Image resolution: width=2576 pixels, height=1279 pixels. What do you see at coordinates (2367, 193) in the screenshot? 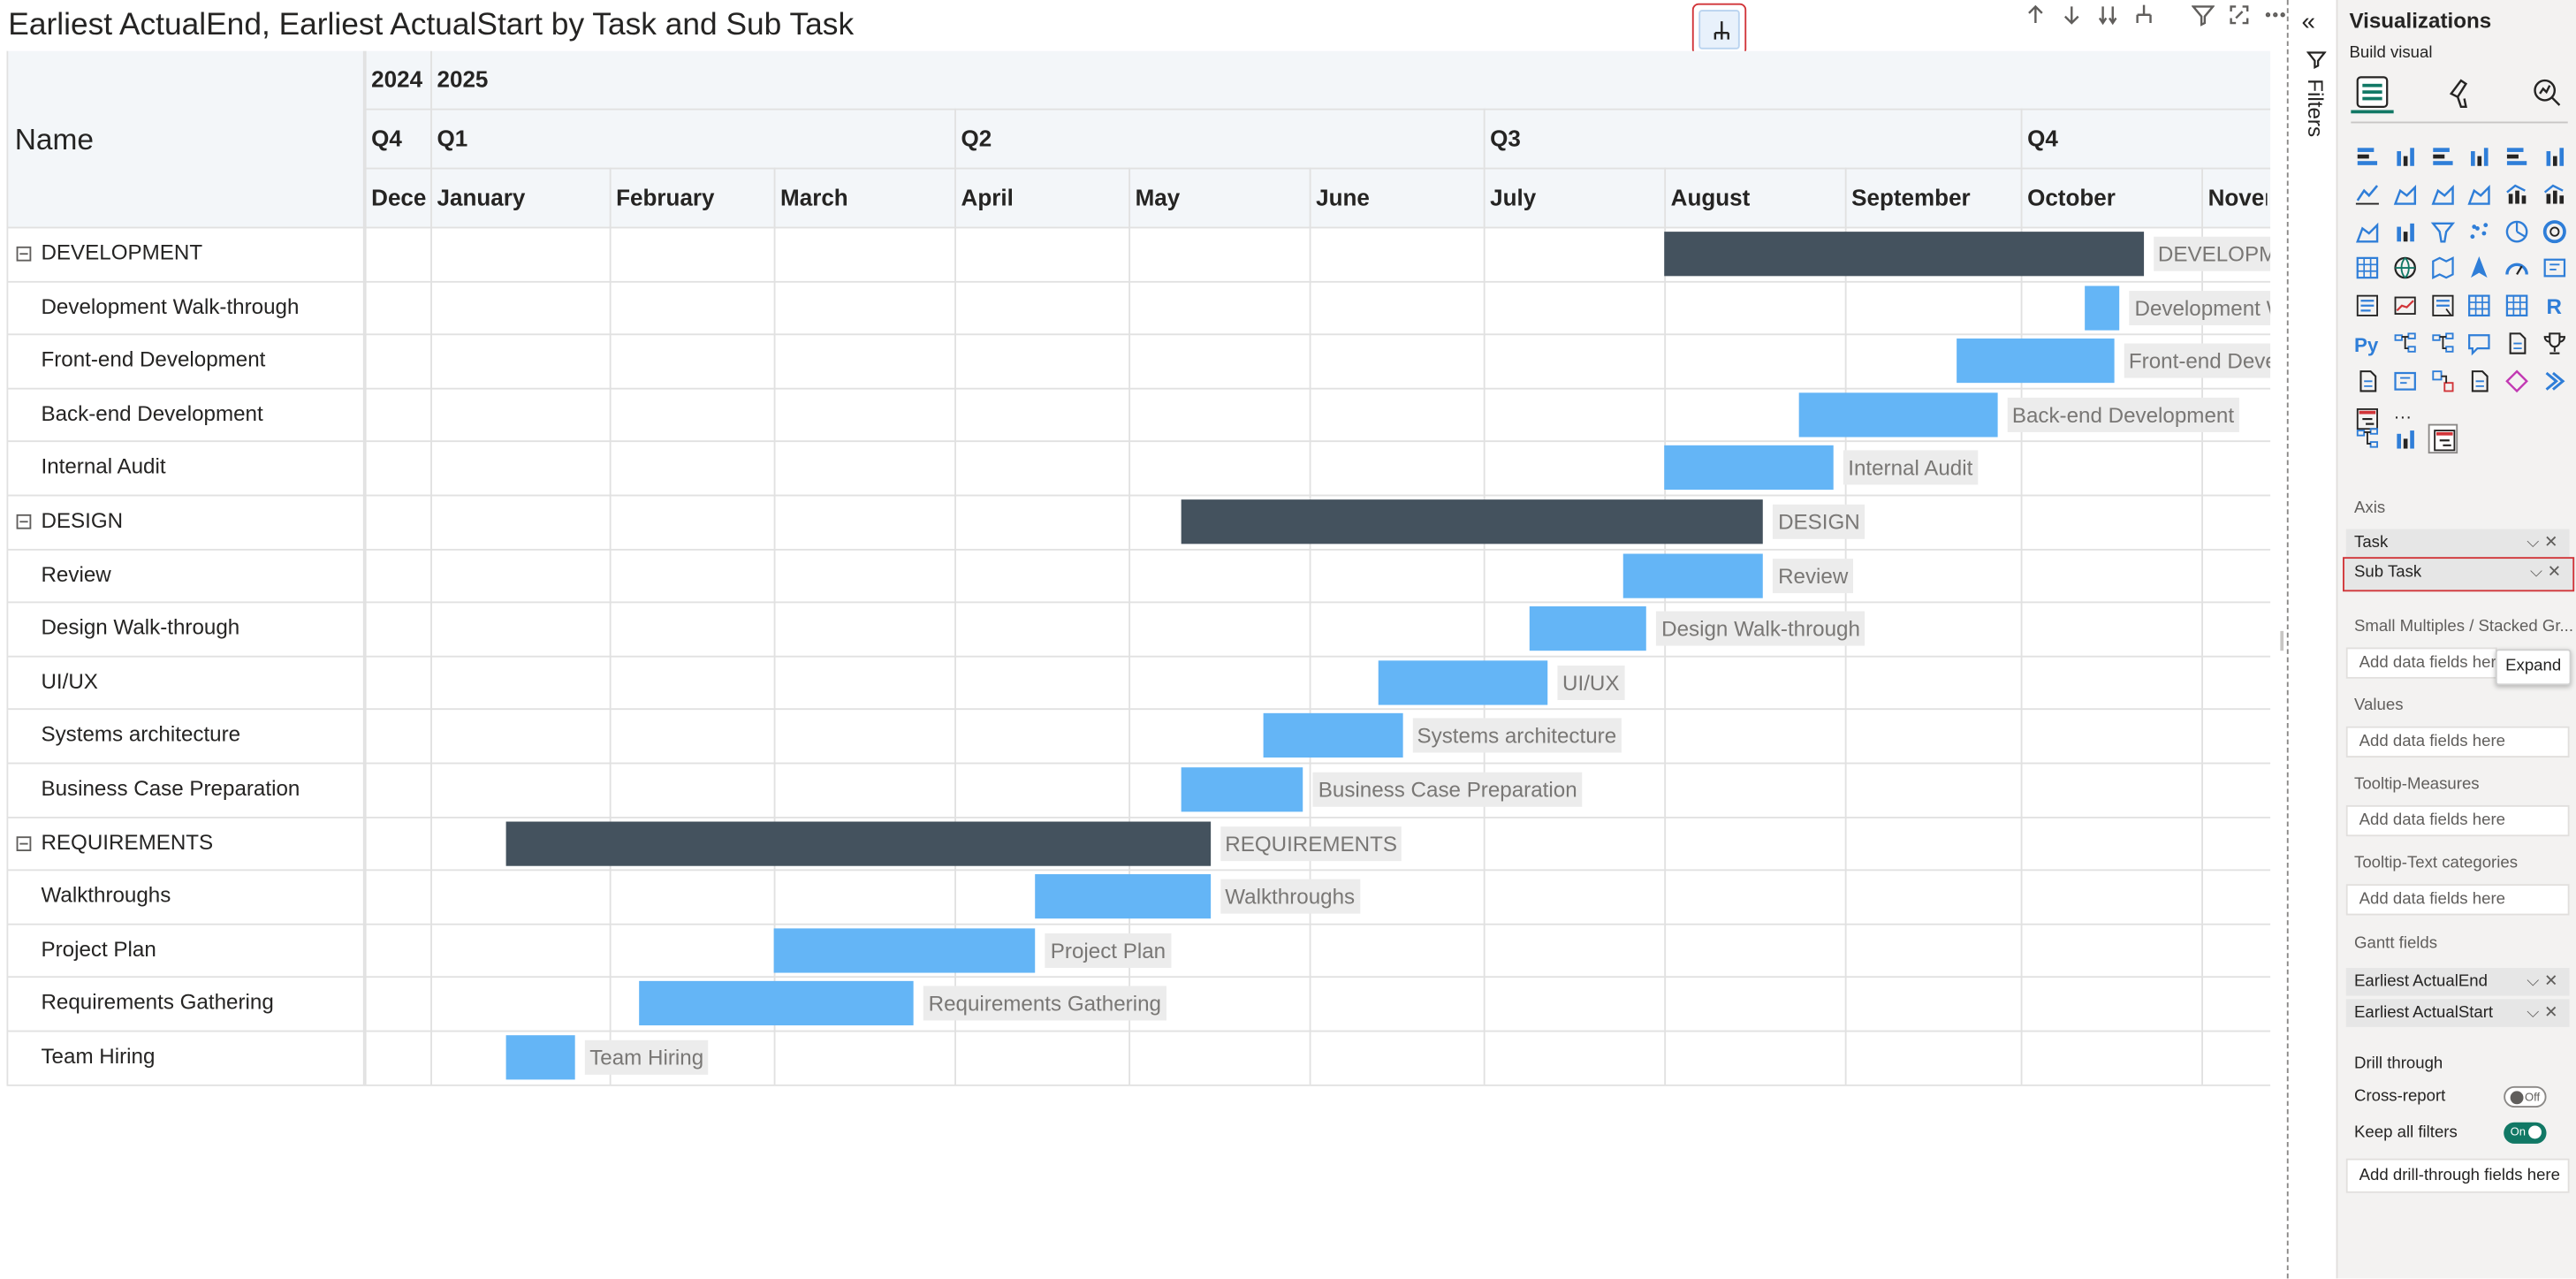
I see `line-chart-icon` at bounding box center [2367, 193].